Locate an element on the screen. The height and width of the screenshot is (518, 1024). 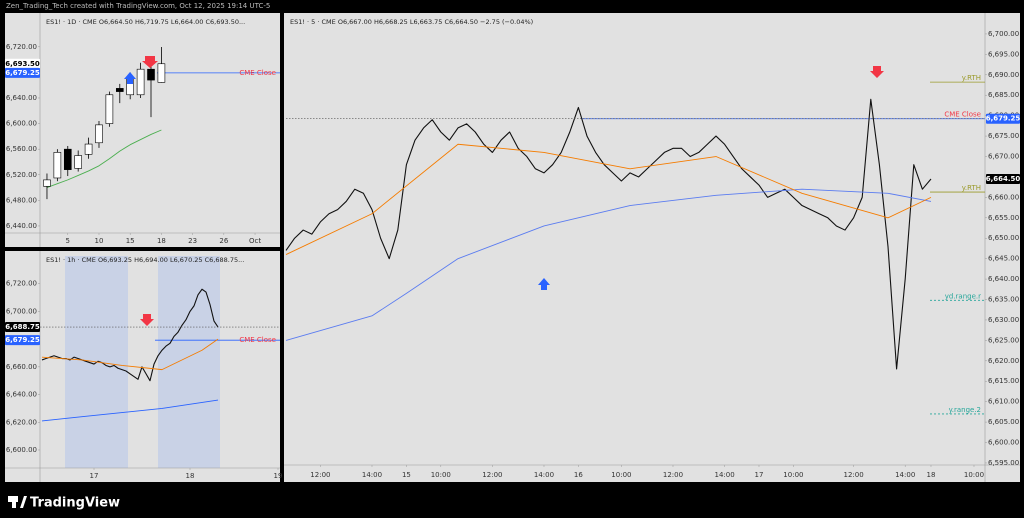
y-tick-label: 6,625.00 is located at coordinates (1003, 340).